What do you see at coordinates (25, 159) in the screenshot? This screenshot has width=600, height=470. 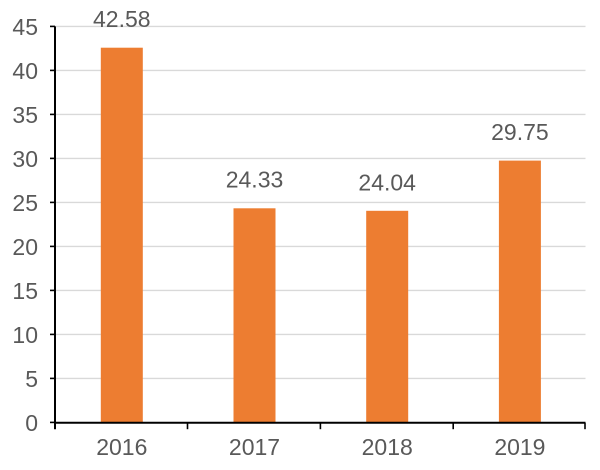 I see `svg-text: 30` at bounding box center [25, 159].